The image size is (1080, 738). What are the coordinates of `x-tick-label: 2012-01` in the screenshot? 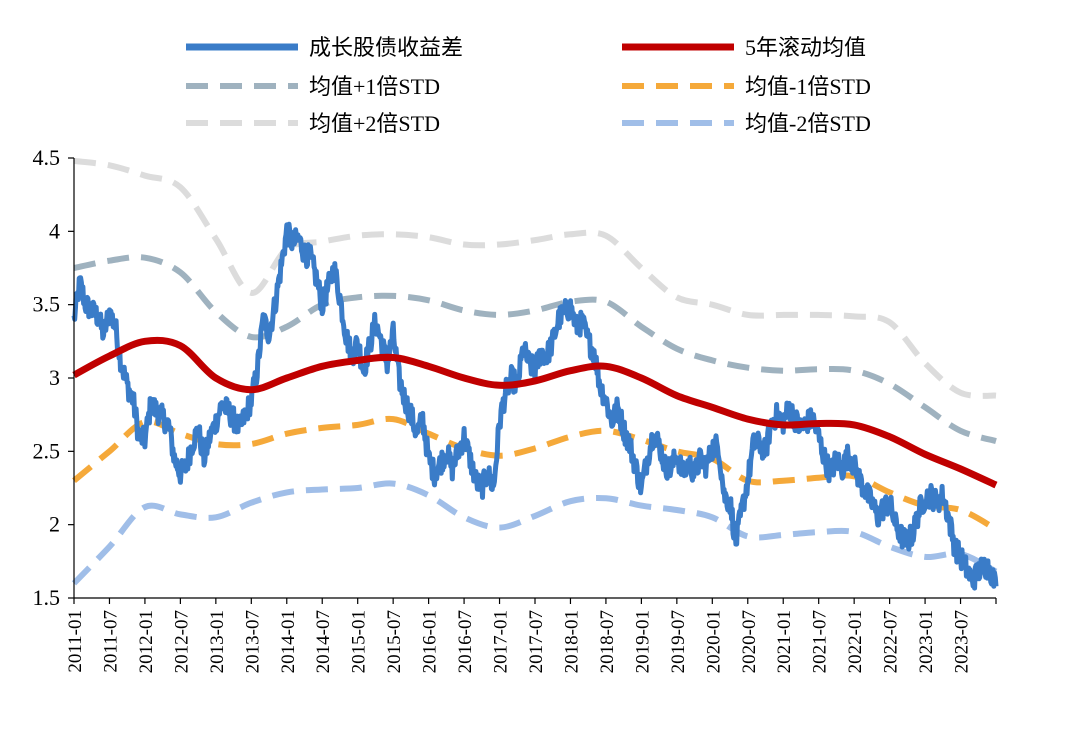 It's located at (146, 641).